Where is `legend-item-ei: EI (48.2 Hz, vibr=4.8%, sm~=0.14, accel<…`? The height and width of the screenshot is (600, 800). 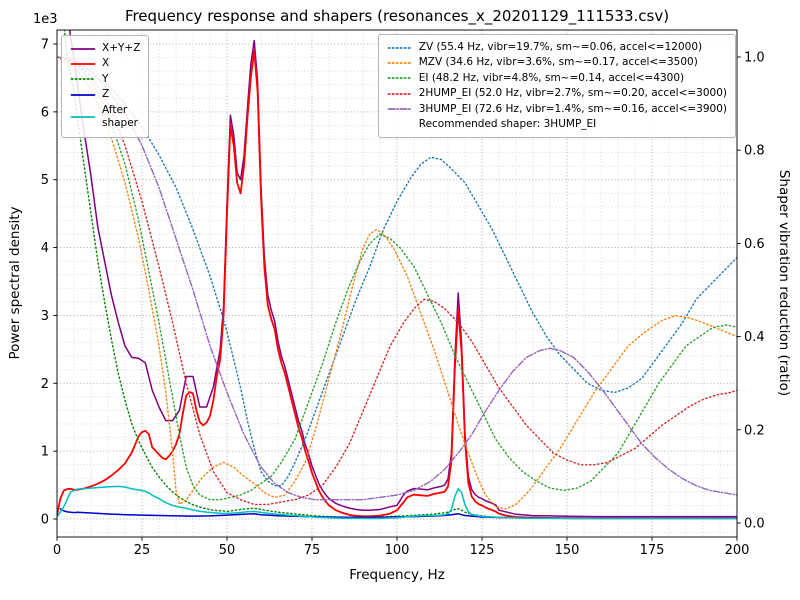 legend-item-ei: EI (48.2 Hz, vibr=4.8%, sm~=0.14, accel<… is located at coordinates (557, 79).